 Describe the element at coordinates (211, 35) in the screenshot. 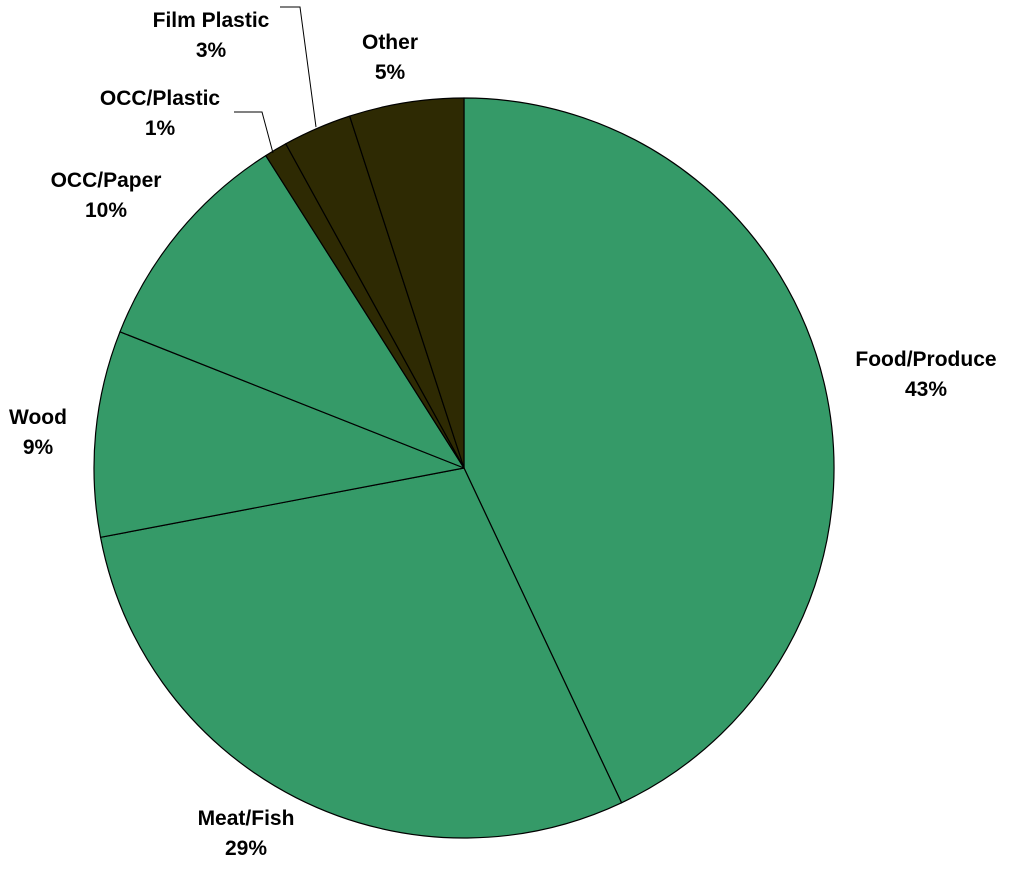

I see `slice-label-film-plastic: Film Plastic 3%` at that location.